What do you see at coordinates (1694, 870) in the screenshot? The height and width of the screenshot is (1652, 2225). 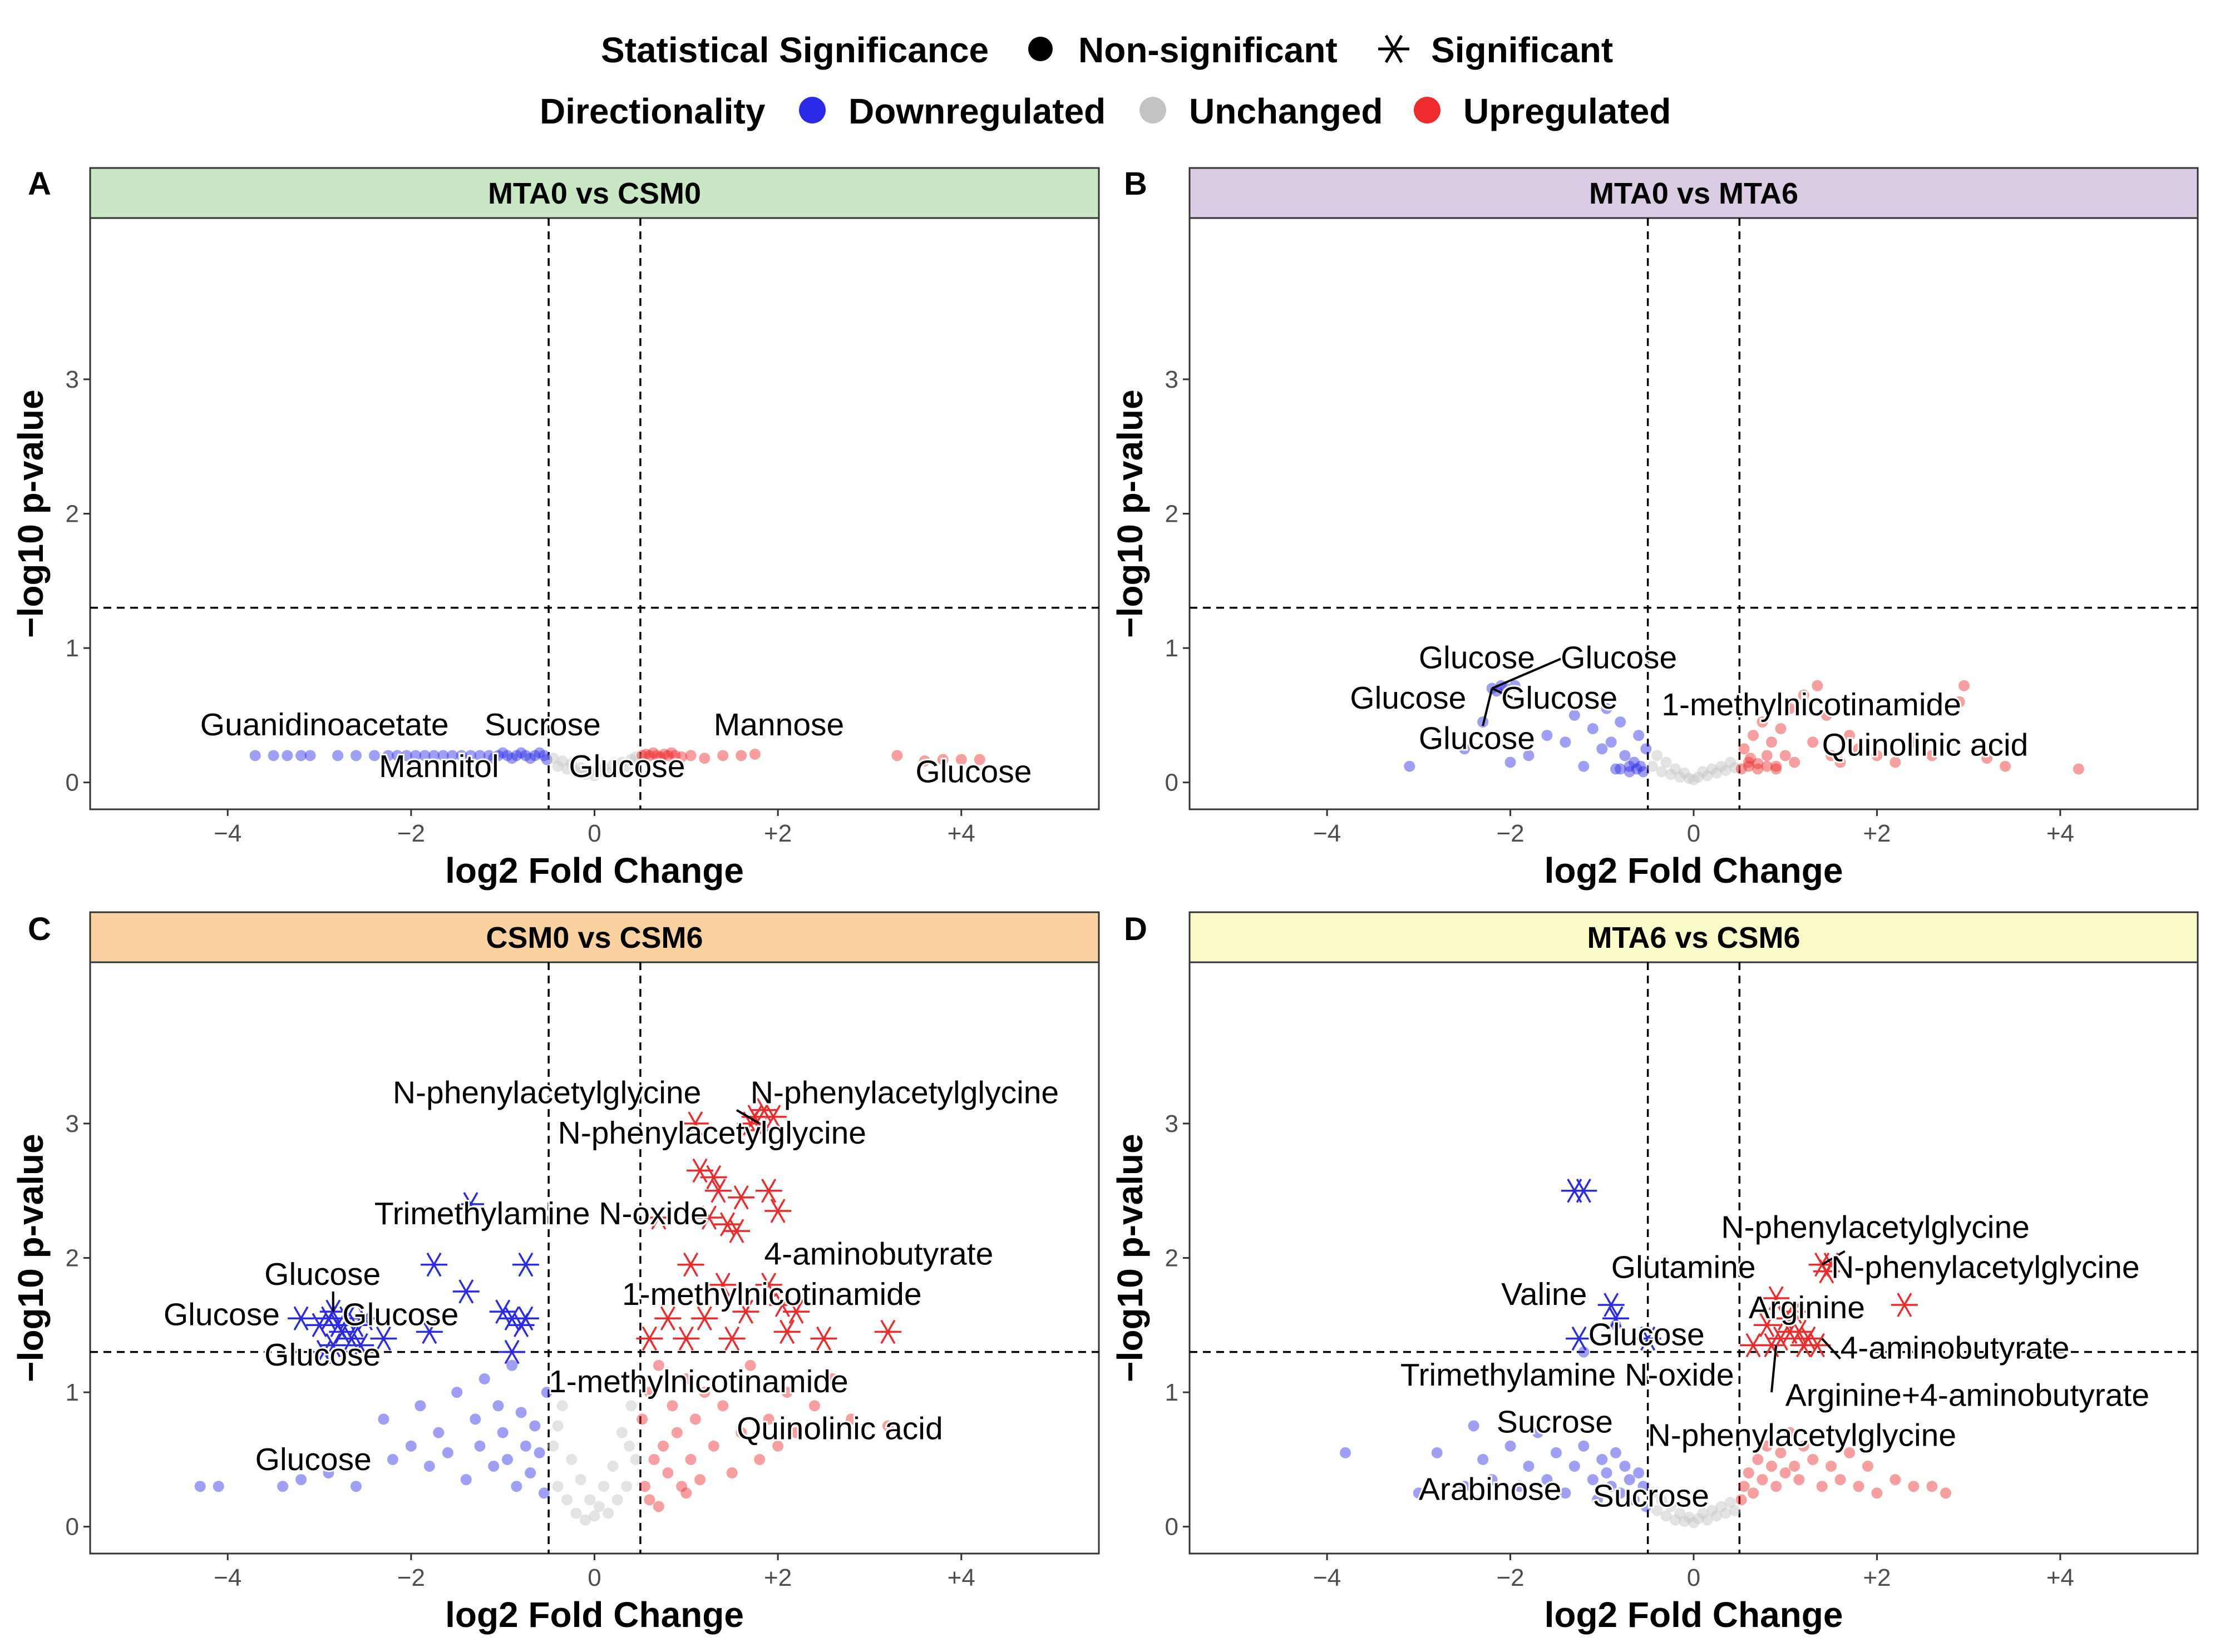 I see `x-axis-title: log2 Fold Change` at bounding box center [1694, 870].